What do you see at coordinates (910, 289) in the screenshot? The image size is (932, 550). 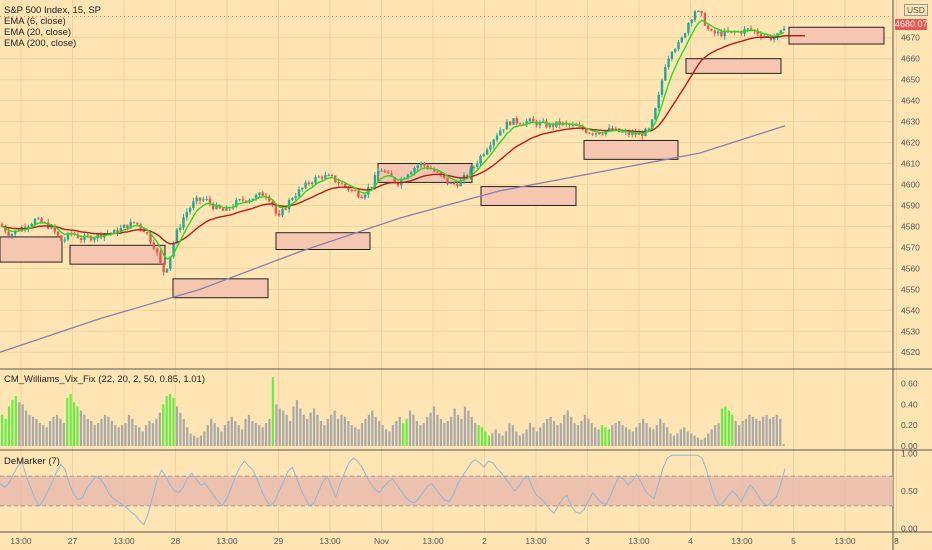 I see `y-tick-label: 4550` at bounding box center [910, 289].